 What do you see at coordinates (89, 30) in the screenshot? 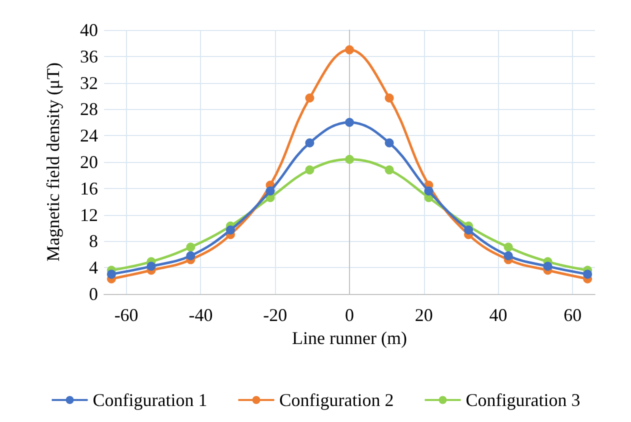
I see `y-tick-label: 40` at bounding box center [89, 30].